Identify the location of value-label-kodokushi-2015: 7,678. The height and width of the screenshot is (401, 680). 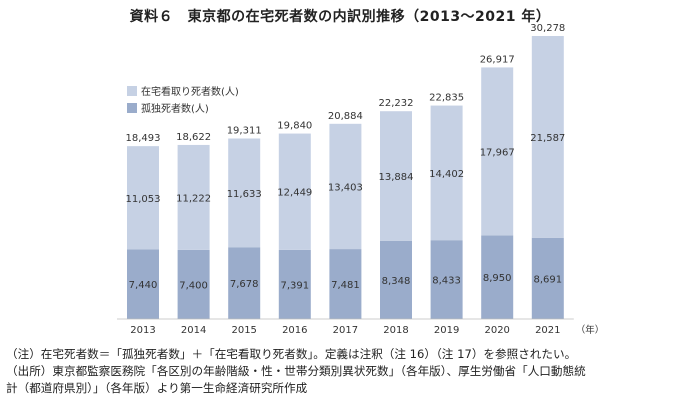
(244, 284).